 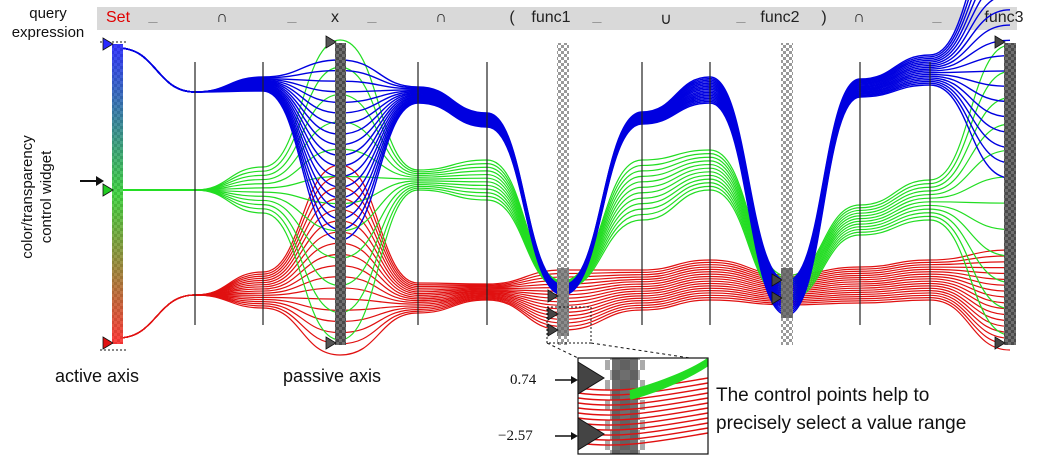 I want to click on inset-lower-value: −2.57, so click(x=515, y=436).